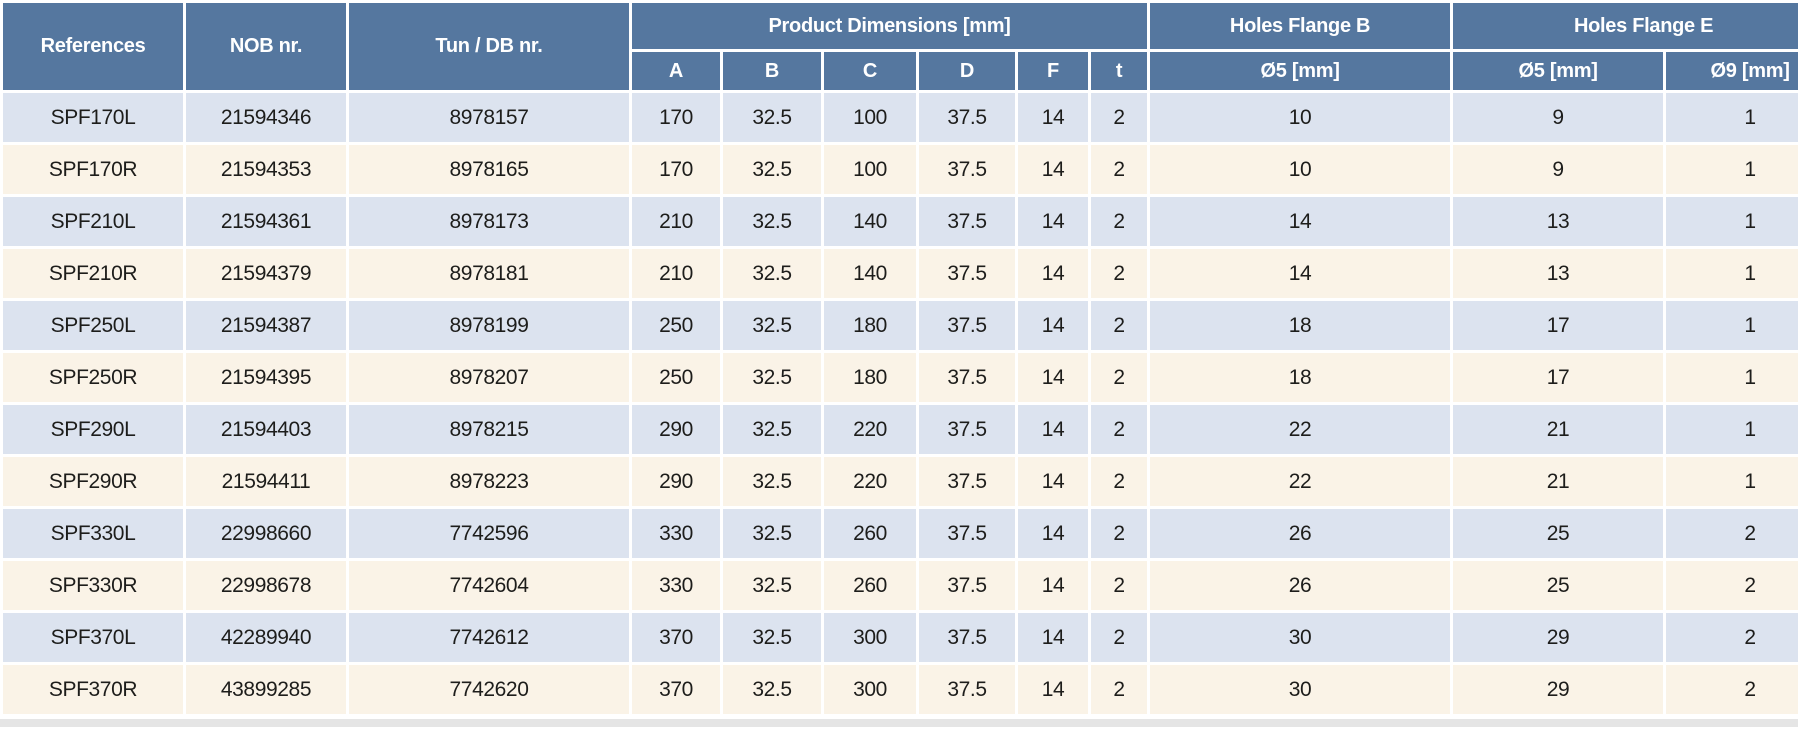 This screenshot has width=1798, height=732. What do you see at coordinates (93, 429) in the screenshot?
I see `cell-reference: SPF290L` at bounding box center [93, 429].